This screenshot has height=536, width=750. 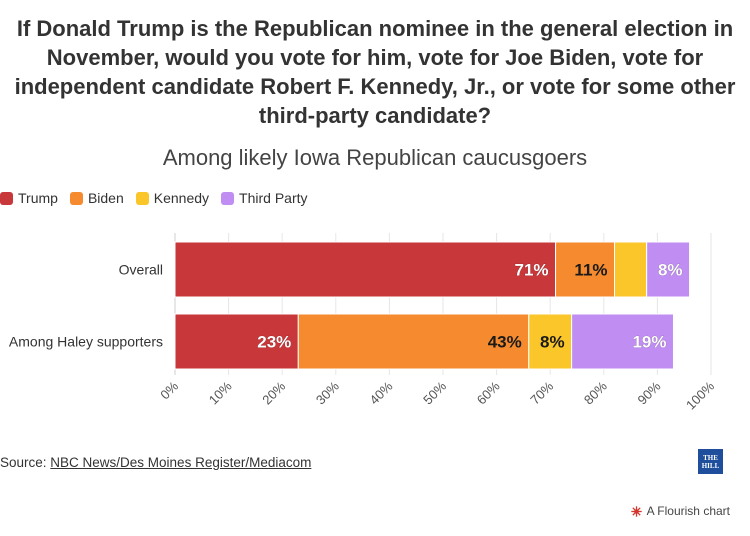 What do you see at coordinates (375, 157) in the screenshot?
I see `chart-subtitle: Among likely Iowa Republican caucusgoers` at bounding box center [375, 157].